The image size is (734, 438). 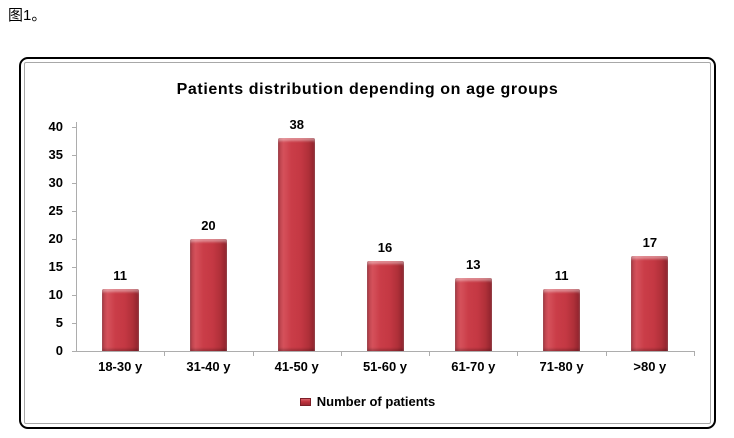 What do you see at coordinates (55, 238) in the screenshot?
I see `y-axis-tick-label: 20` at bounding box center [55, 238].